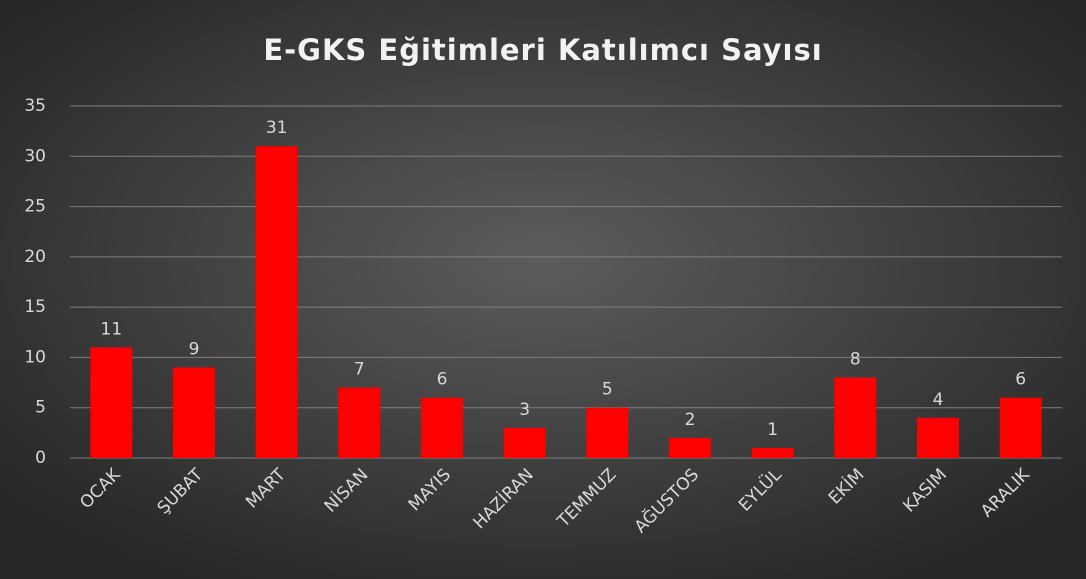 The width and height of the screenshot is (1086, 579). Describe the element at coordinates (35, 257) in the screenshot. I see `y-tick-label: 20` at that location.